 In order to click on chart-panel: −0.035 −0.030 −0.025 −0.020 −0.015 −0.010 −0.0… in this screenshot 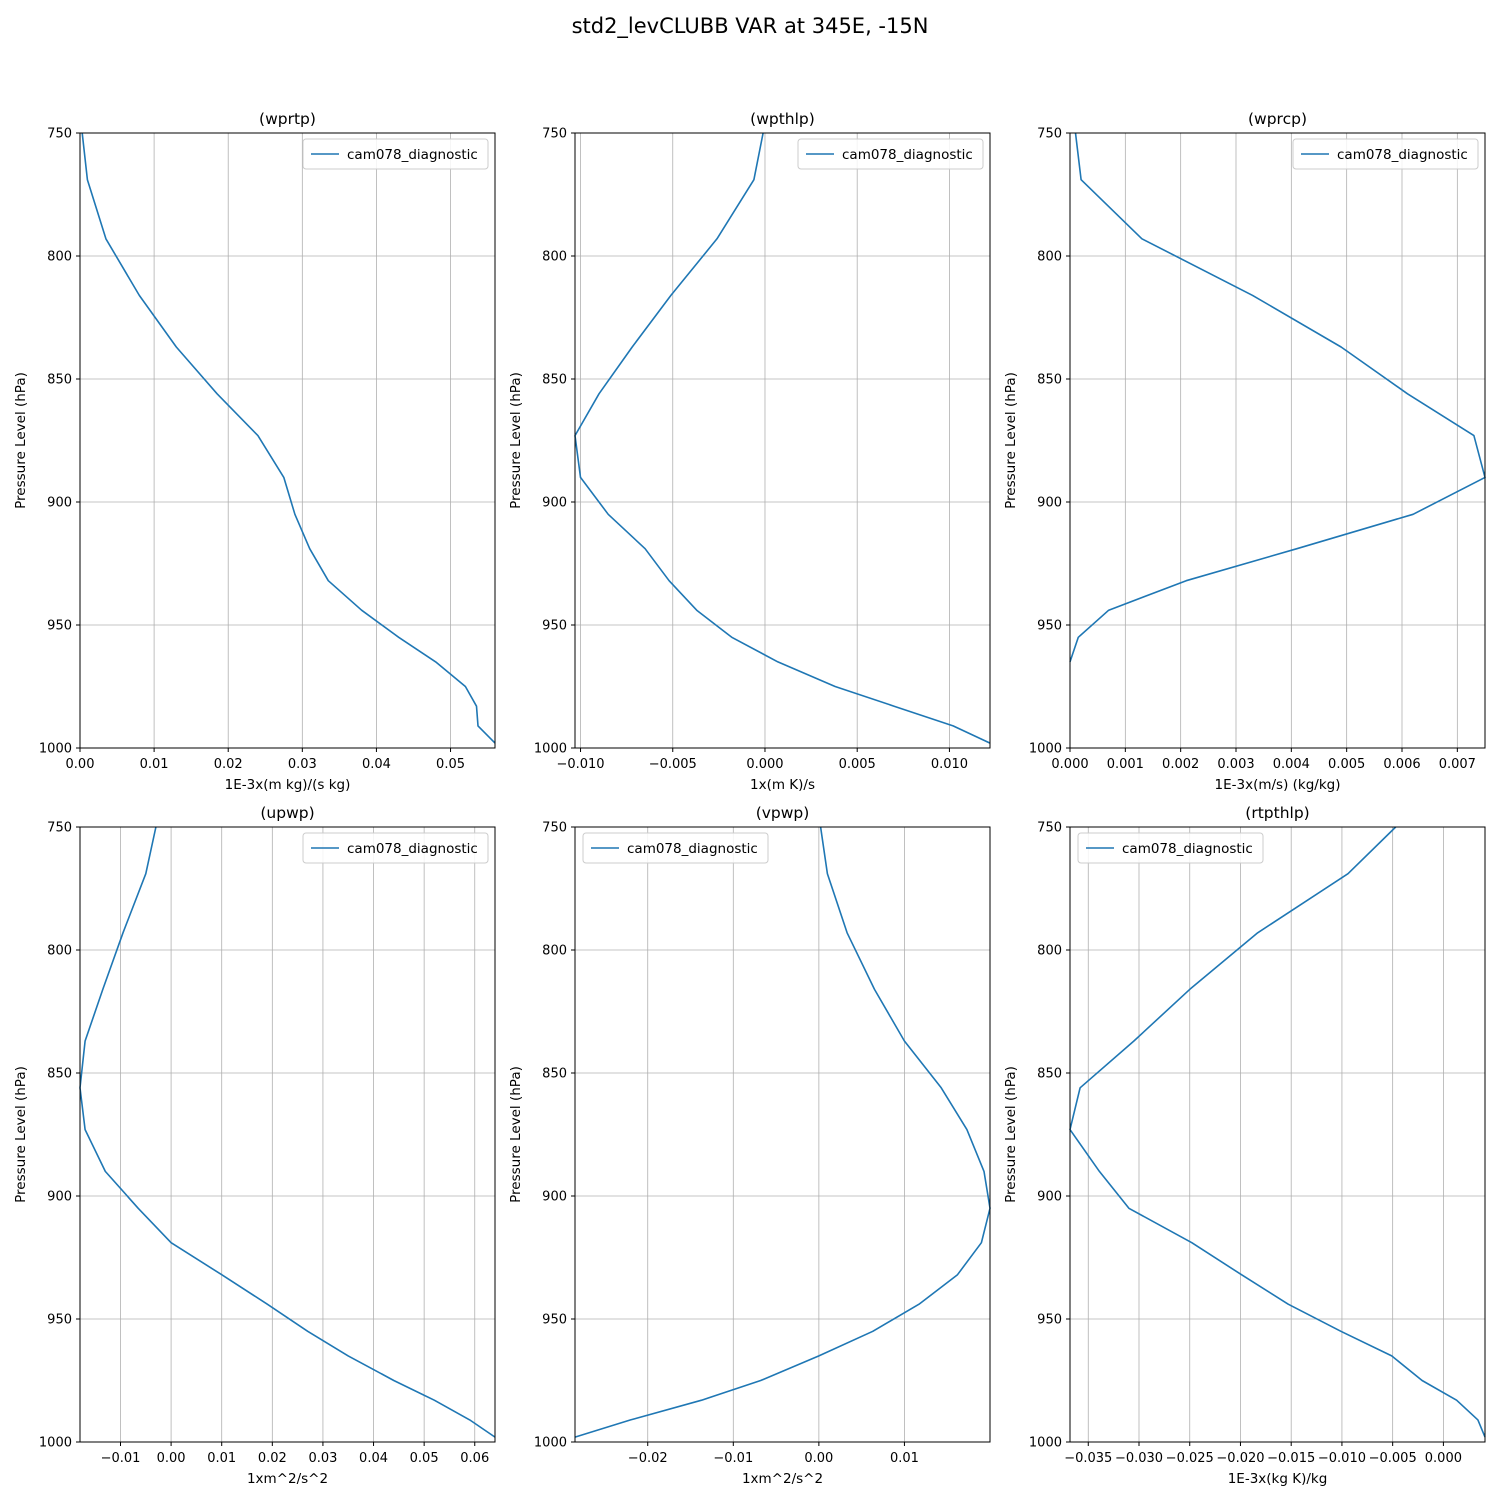, I will do `click(1244, 1145)`.